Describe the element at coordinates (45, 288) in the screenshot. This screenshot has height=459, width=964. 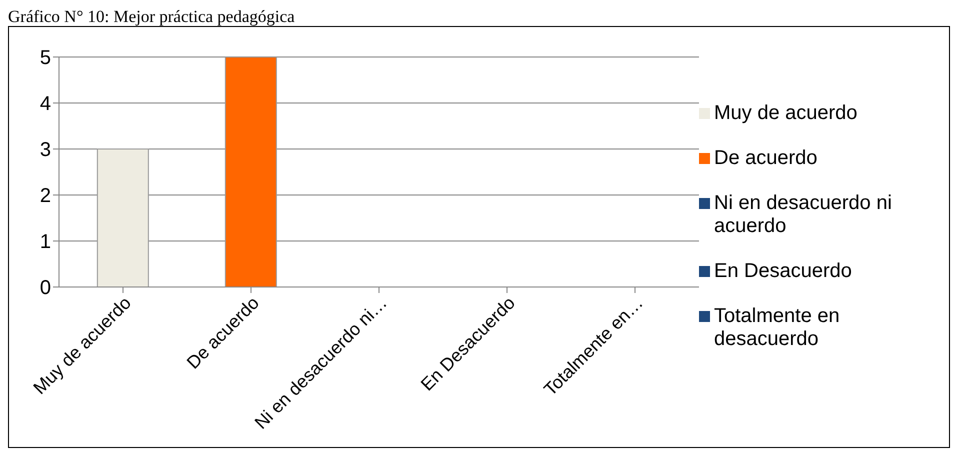
I see `y-tick-label: 0` at that location.